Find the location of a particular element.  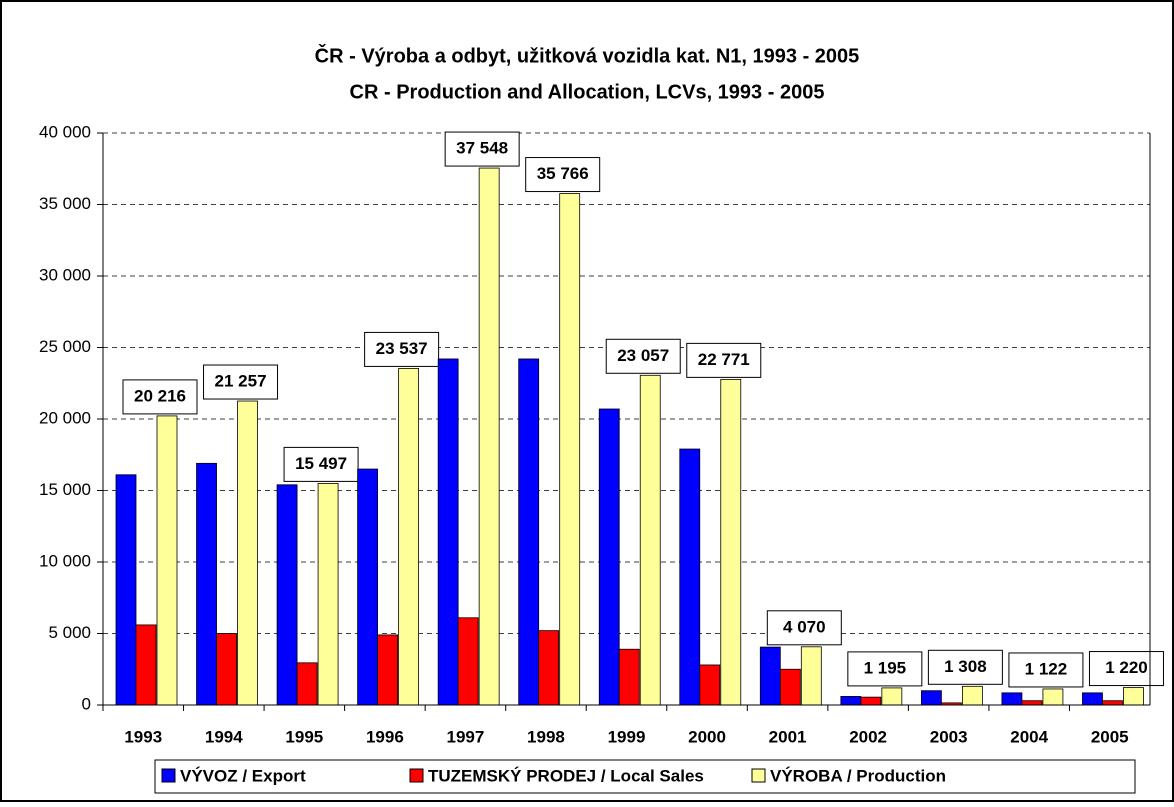

legend-label: VÝROBA / Production is located at coordinates (858, 775).